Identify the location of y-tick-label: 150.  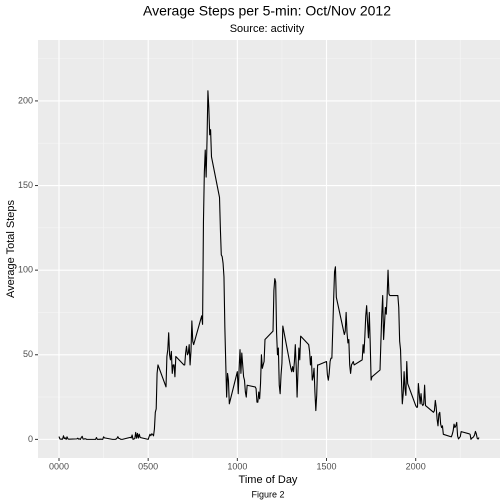
(25, 185).